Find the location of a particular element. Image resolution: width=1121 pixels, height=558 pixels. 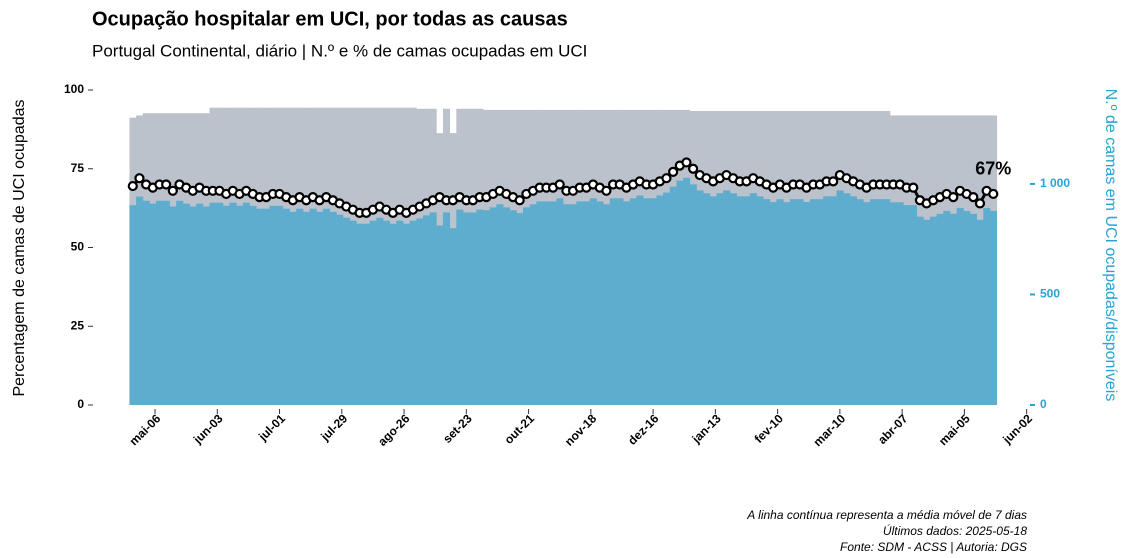

x-tick-label: nov-18 is located at coordinates (580, 429).